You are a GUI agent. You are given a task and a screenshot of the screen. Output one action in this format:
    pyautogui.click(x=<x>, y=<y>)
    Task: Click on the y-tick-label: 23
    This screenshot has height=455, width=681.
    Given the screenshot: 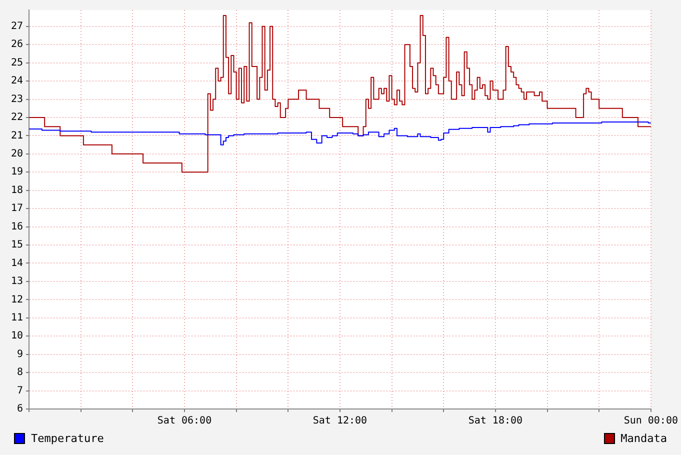 What is the action you would take?
    pyautogui.click(x=17, y=99)
    